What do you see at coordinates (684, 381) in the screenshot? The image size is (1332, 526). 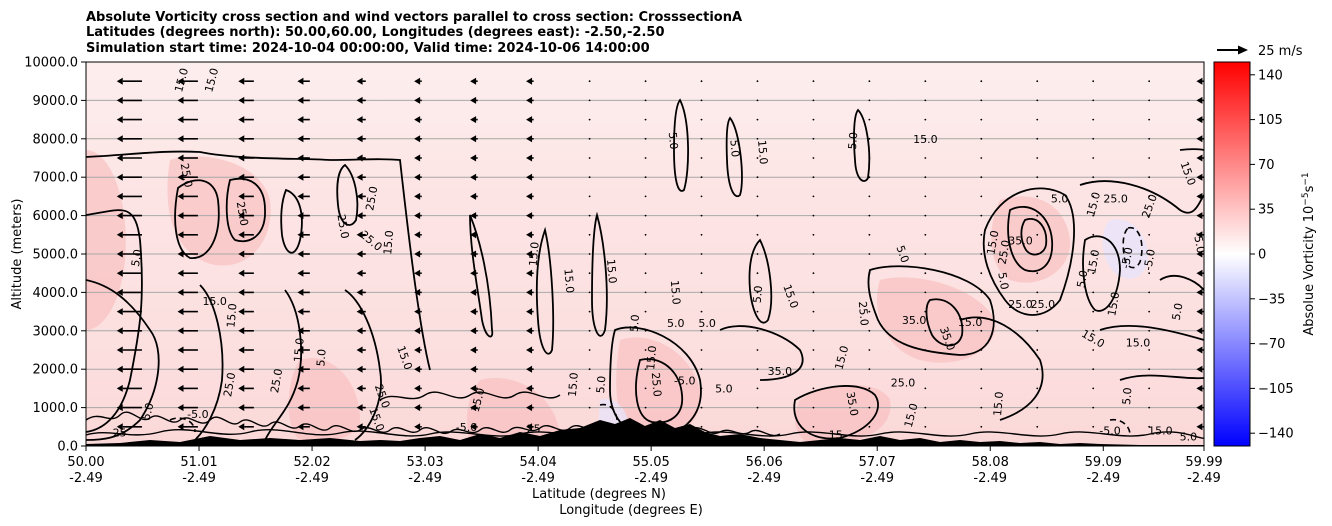 I see `contour-label: -5.0` at bounding box center [684, 381].